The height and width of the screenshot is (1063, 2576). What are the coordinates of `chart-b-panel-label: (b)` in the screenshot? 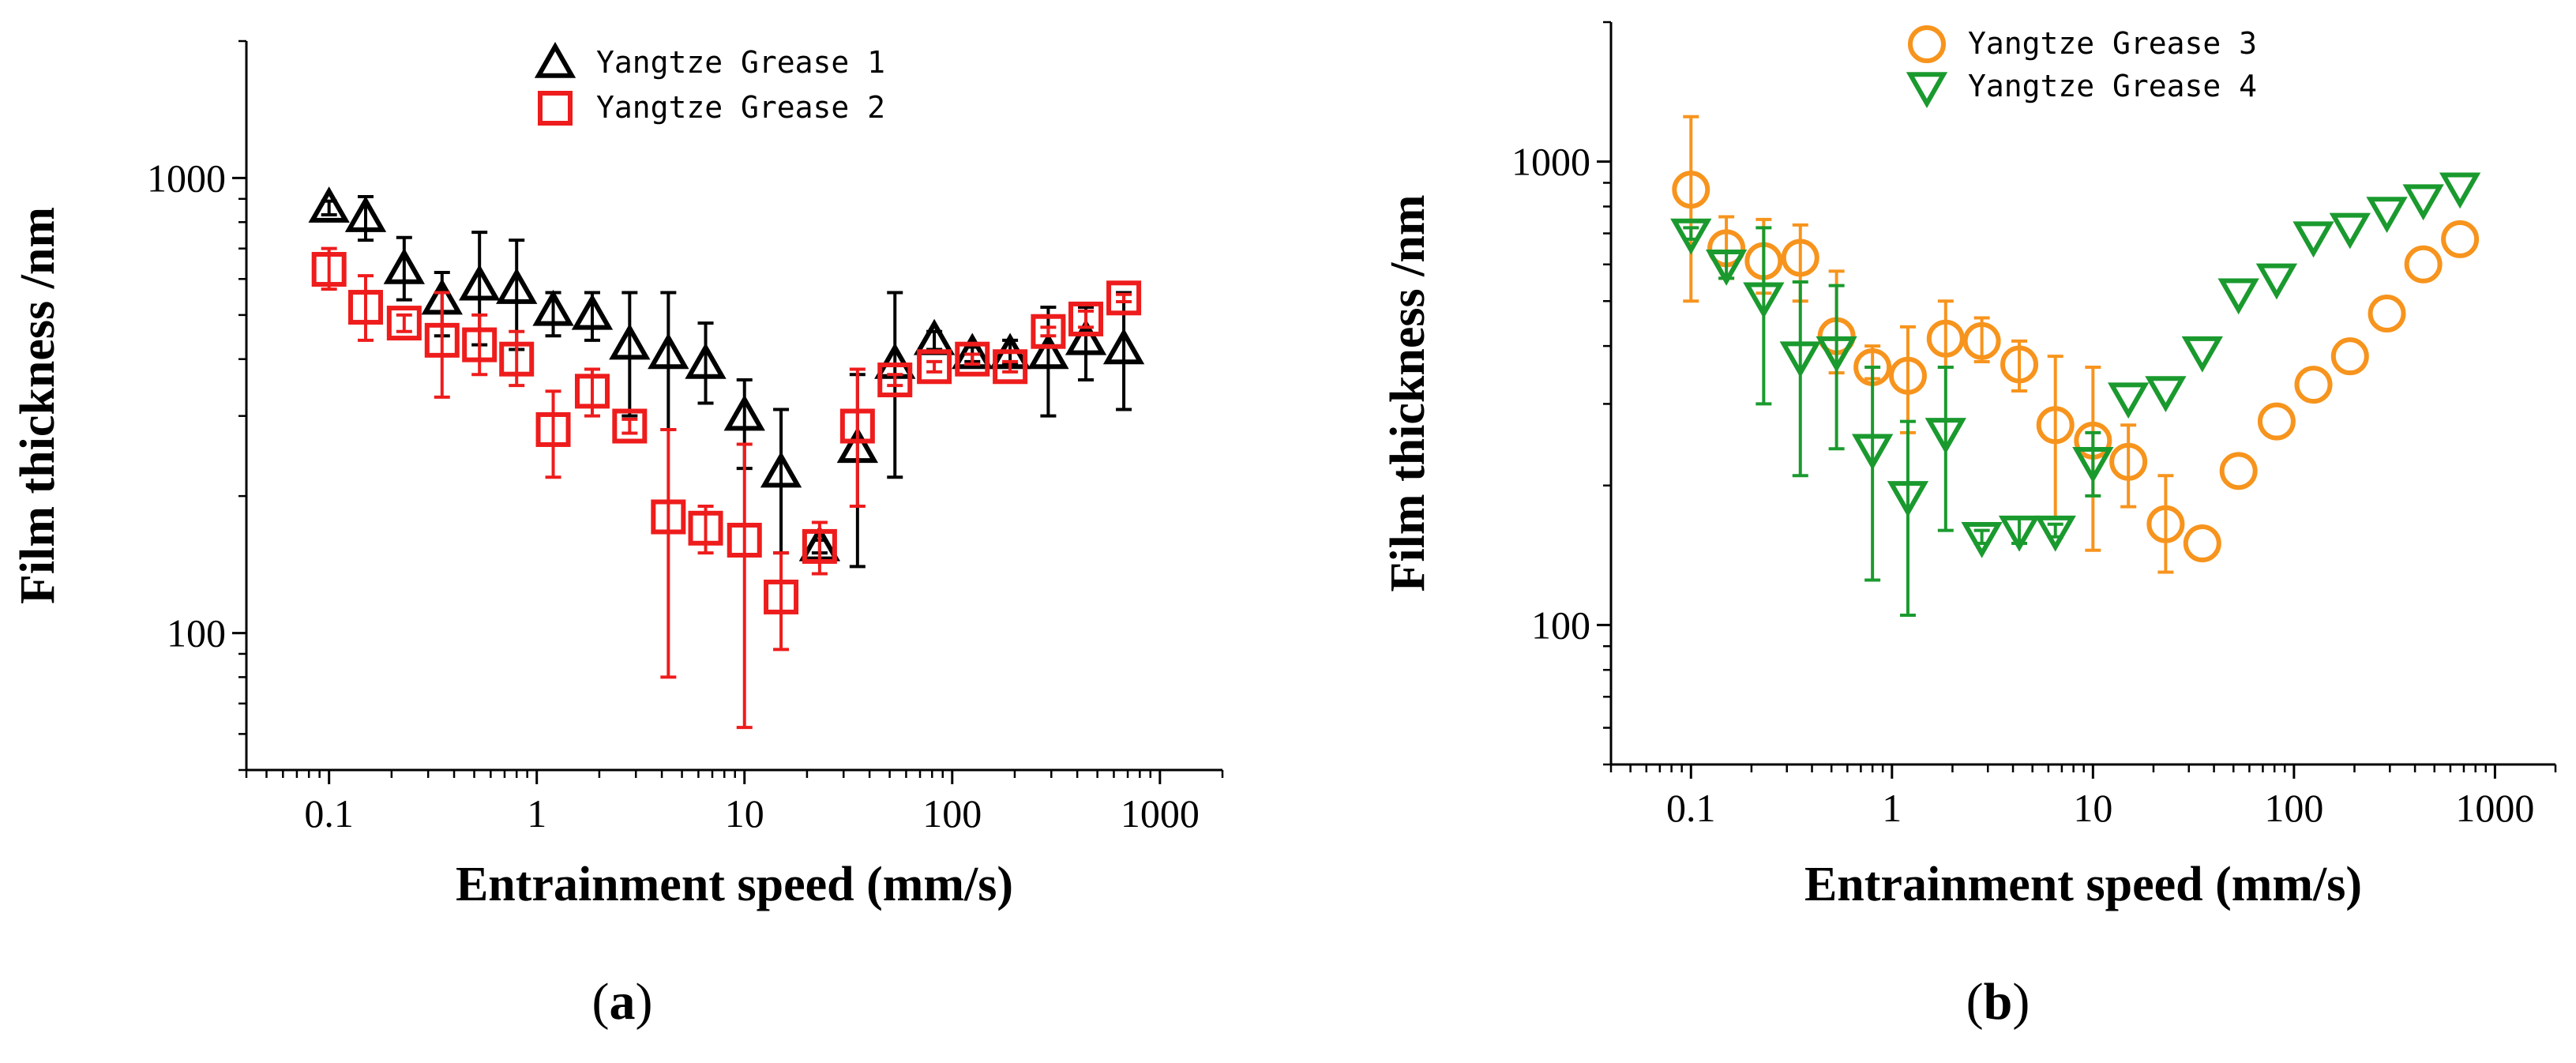 It's located at (1998, 1002).